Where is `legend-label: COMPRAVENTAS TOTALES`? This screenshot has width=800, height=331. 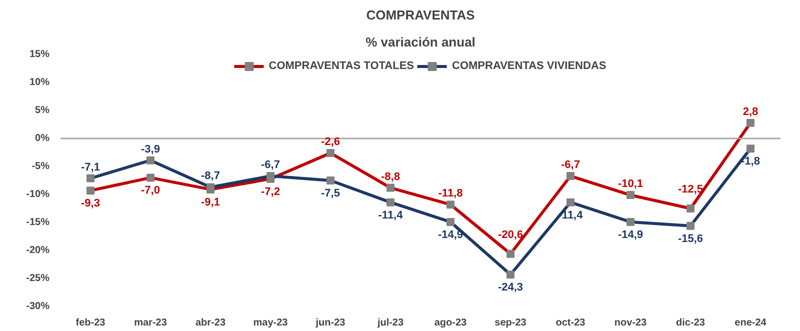
legend-label: COMPRAVENTAS TOTALES is located at coordinates (341, 66).